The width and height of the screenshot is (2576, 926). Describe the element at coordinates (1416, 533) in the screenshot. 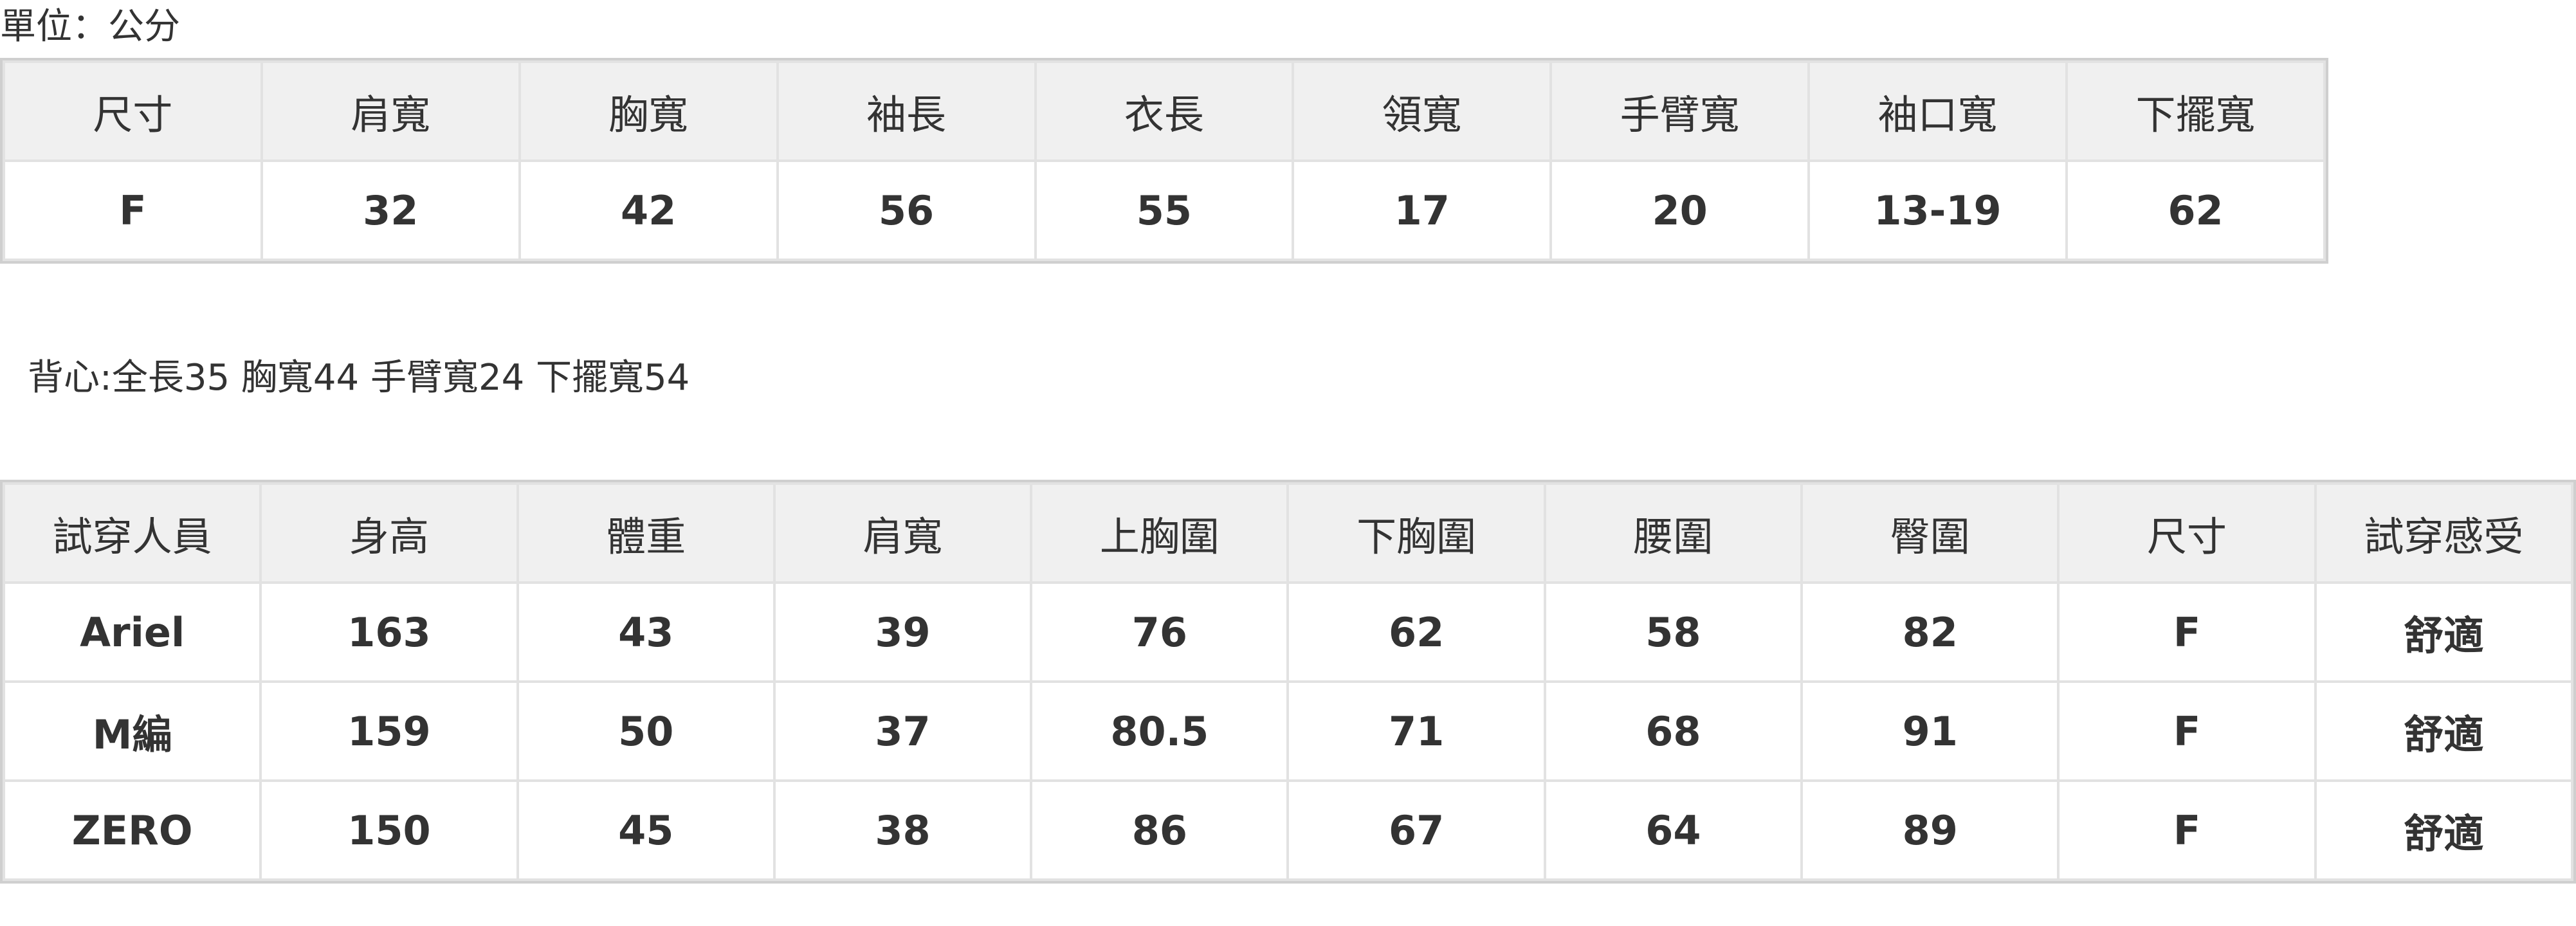

I see `column-header: 下胸圍` at that location.